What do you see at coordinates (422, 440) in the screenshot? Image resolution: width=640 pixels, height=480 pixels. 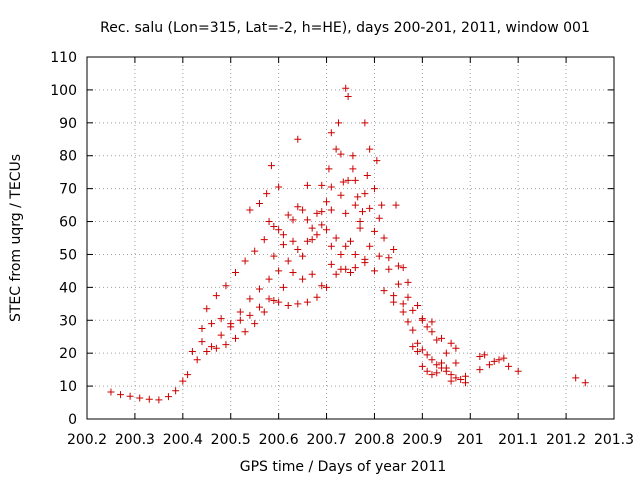 I see `x-tick-label: 200.9` at bounding box center [422, 440].